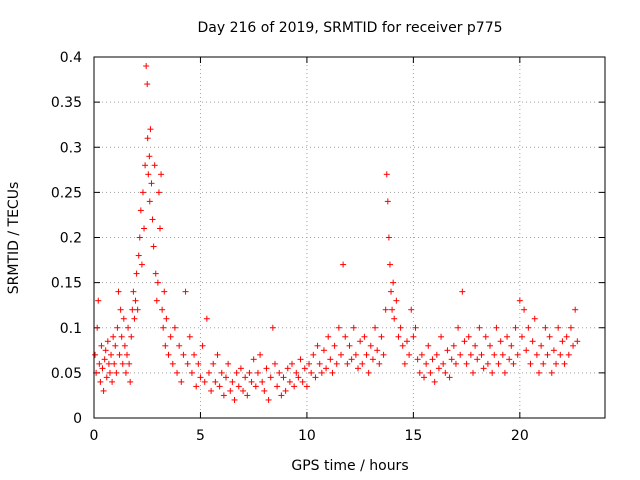 The height and width of the screenshot is (480, 640). What do you see at coordinates (71, 148) in the screenshot?
I see `y-tick-label: 0.3` at bounding box center [71, 148].